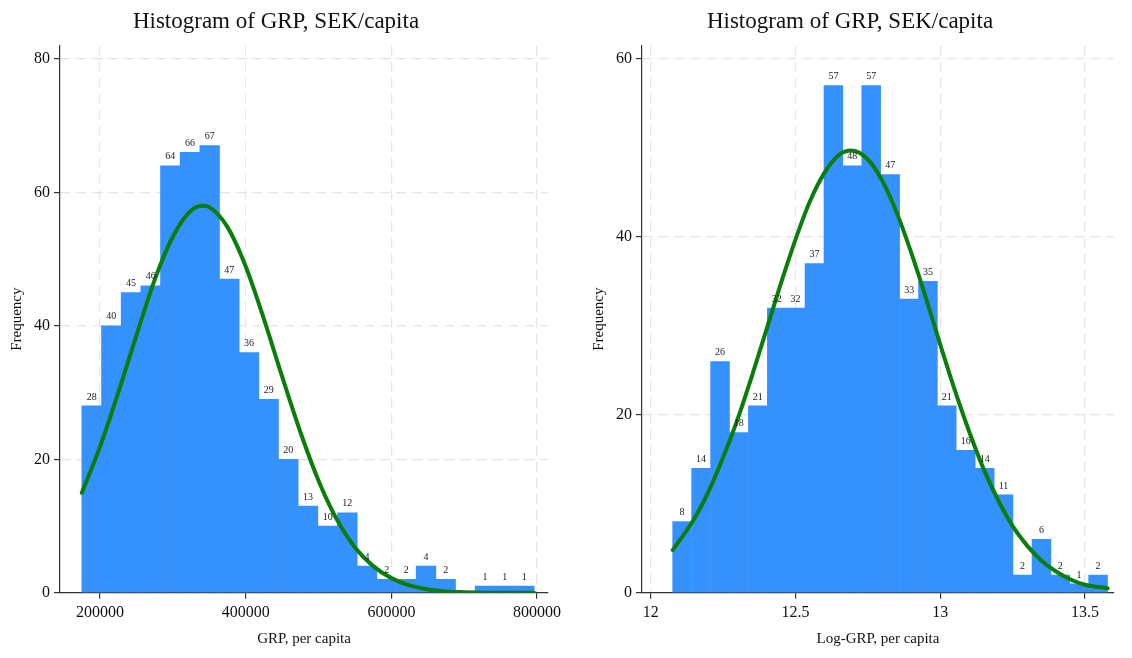  What do you see at coordinates (537, 611) in the screenshot?
I see `x-tick-label: 800000` at bounding box center [537, 611].